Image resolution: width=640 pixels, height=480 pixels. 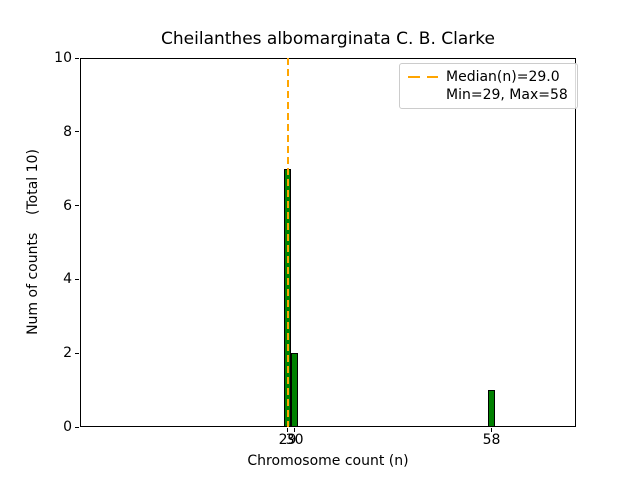 I want to click on legend-entry-median: Median(n)=29.0, so click(x=488, y=77).